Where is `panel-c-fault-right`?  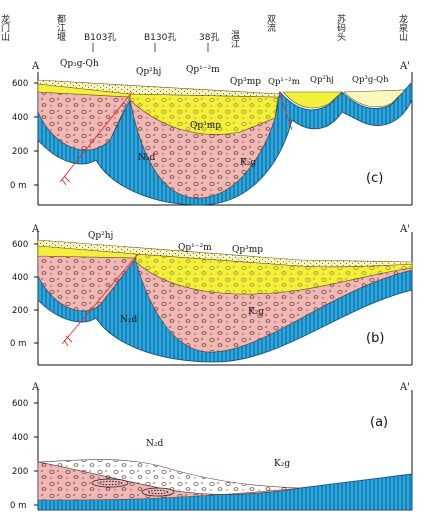
panel-c-fault-right is located at coordinates (285, 111).